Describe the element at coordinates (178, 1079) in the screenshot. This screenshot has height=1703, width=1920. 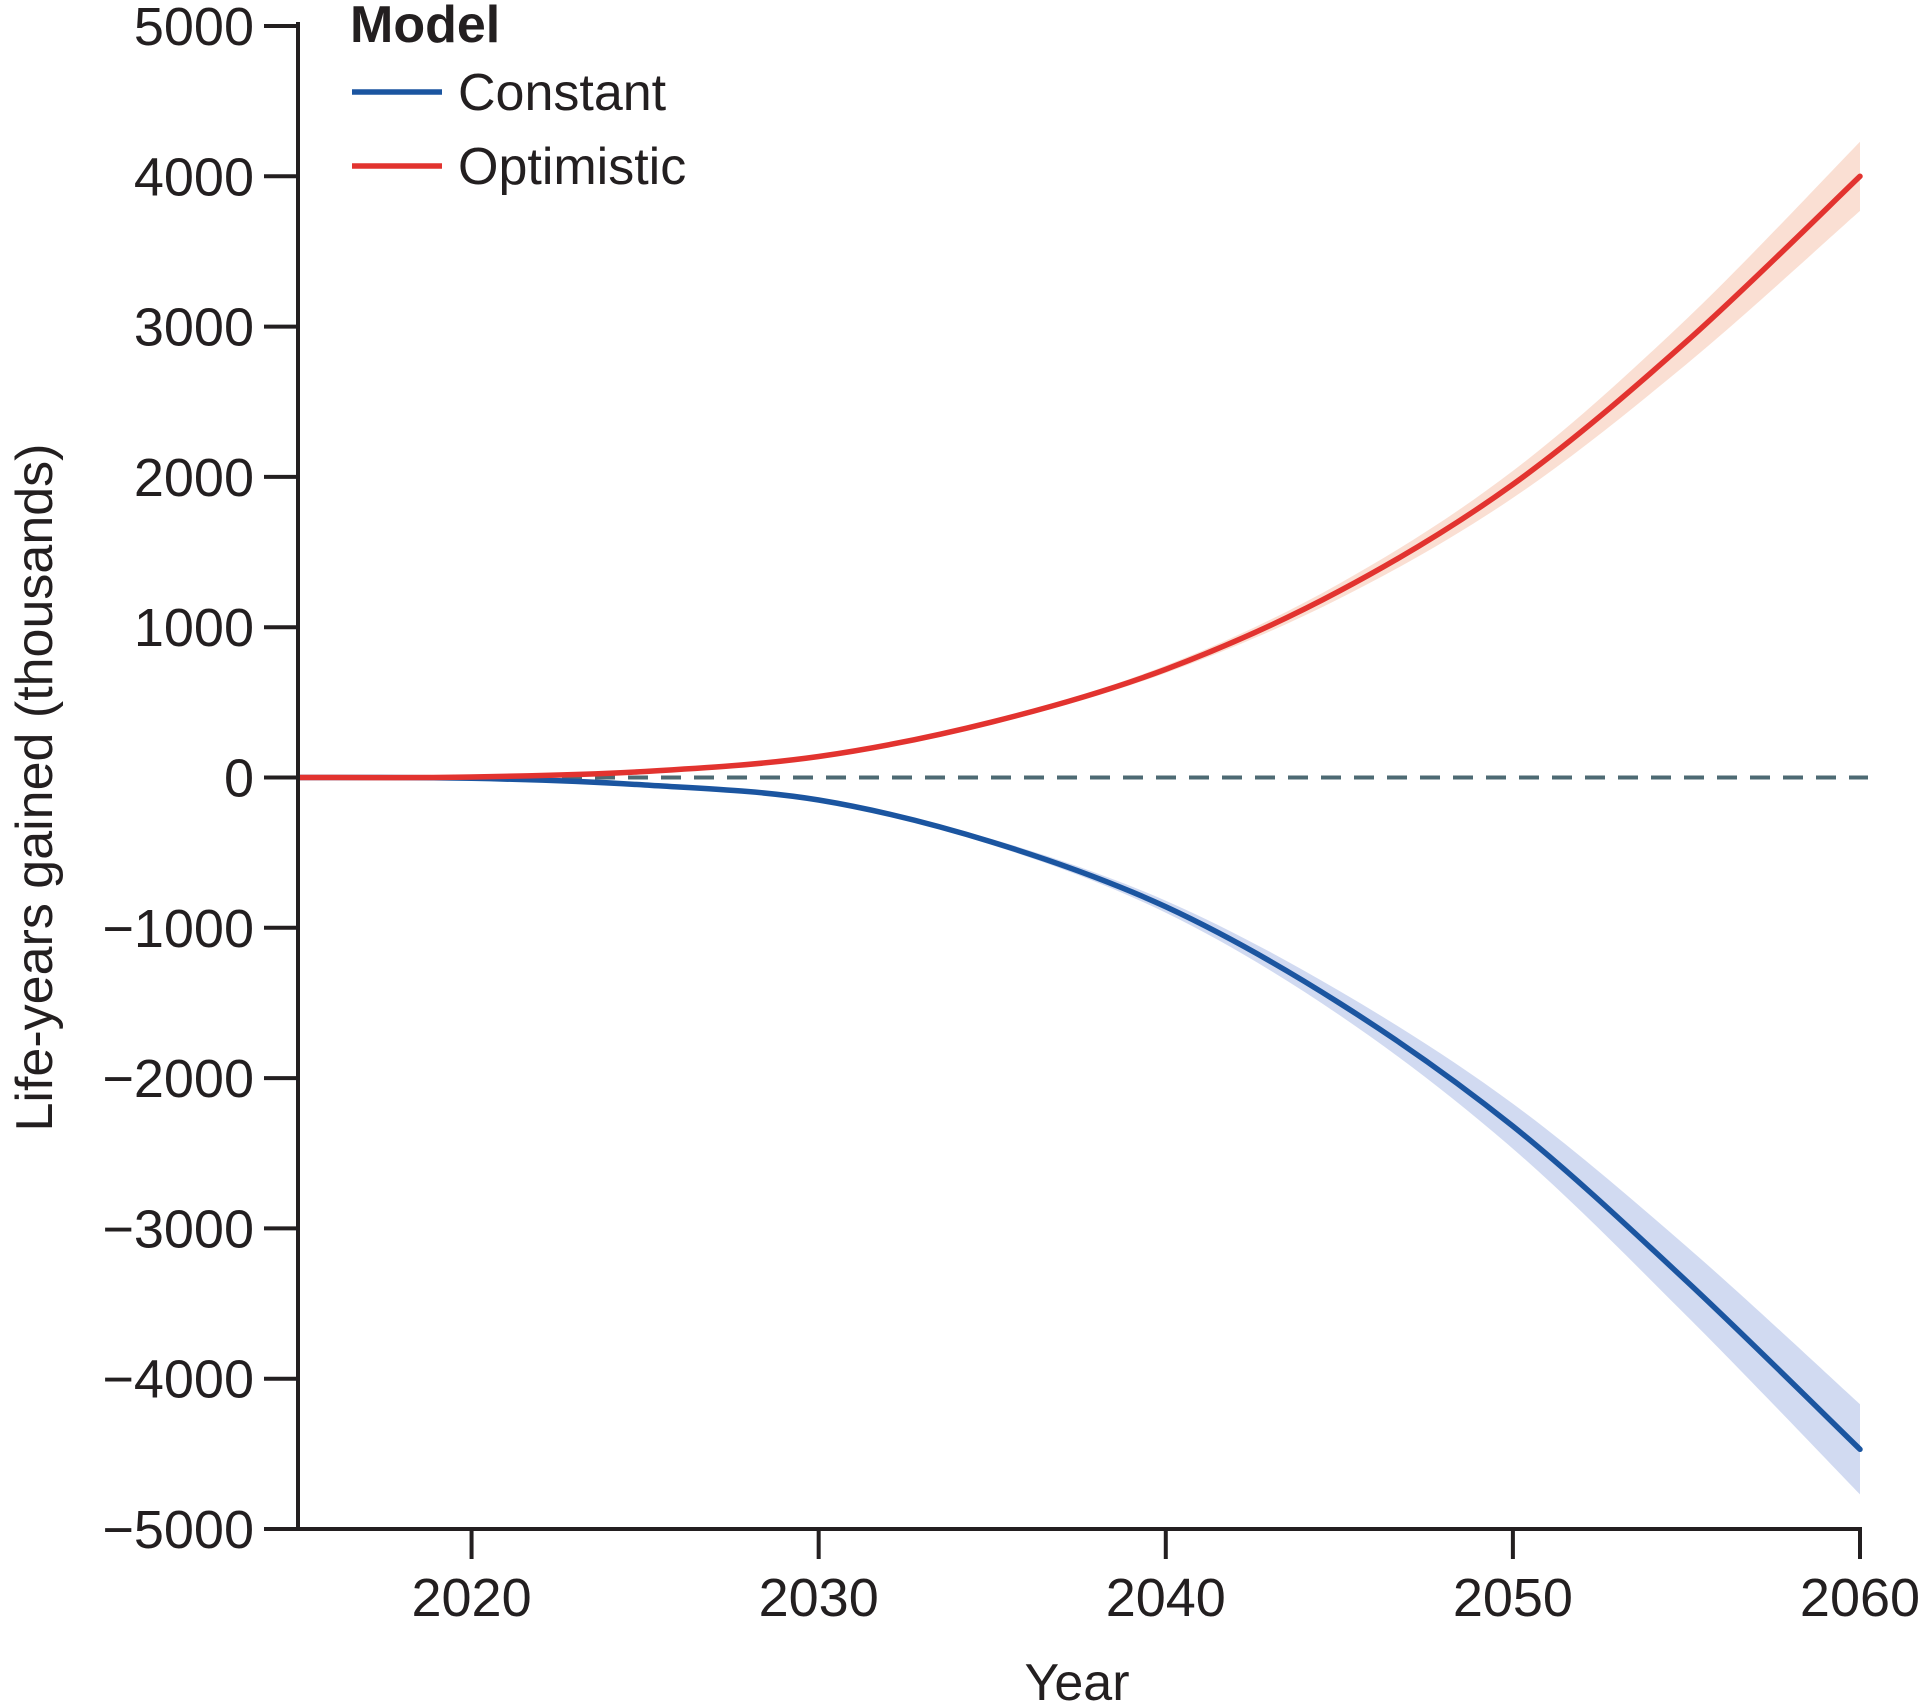
I see `y-tick-label: −2000` at that location.